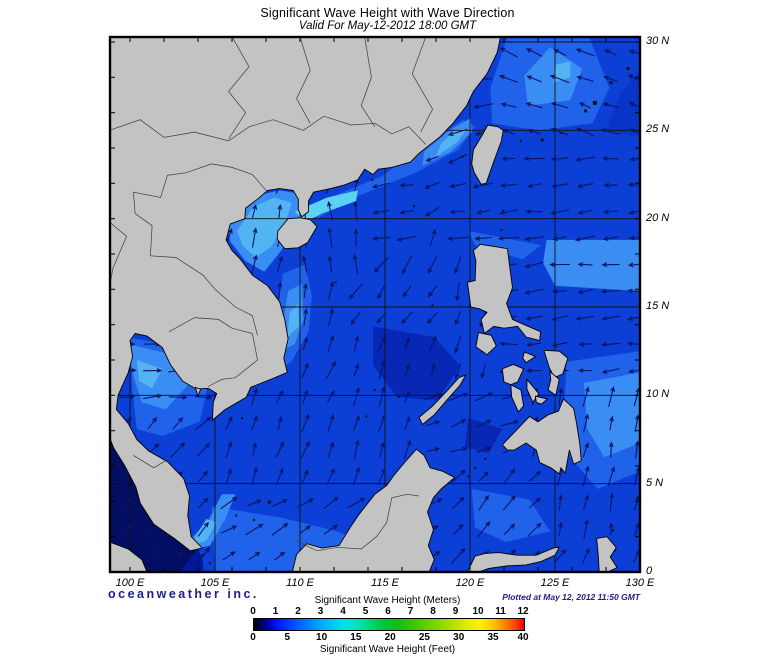 This screenshot has width=775, height=665. What do you see at coordinates (322, 637) in the screenshot?
I see `feet-tick-label: 10` at bounding box center [322, 637].